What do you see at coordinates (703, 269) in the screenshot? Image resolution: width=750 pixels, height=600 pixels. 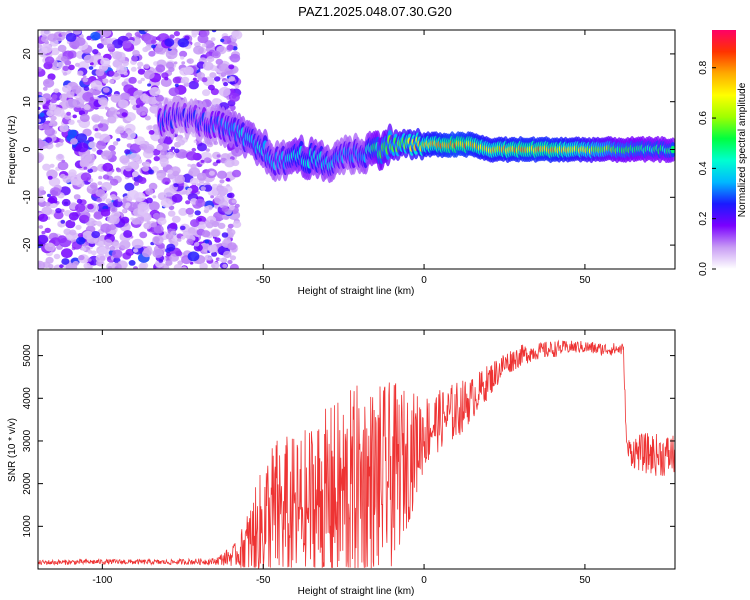 I see `colorbar-tick-label: 0.0` at bounding box center [703, 269].